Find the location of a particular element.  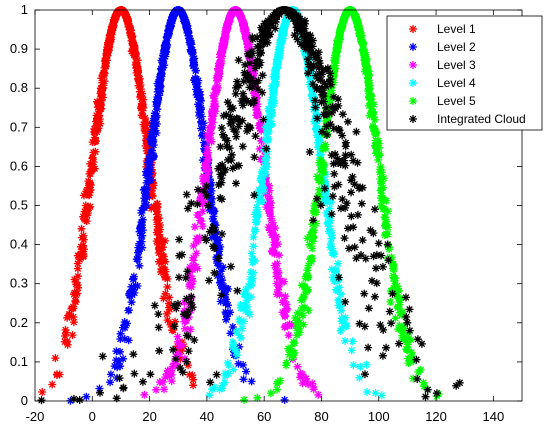

x-tick-label: 140 is located at coordinates (494, 416).